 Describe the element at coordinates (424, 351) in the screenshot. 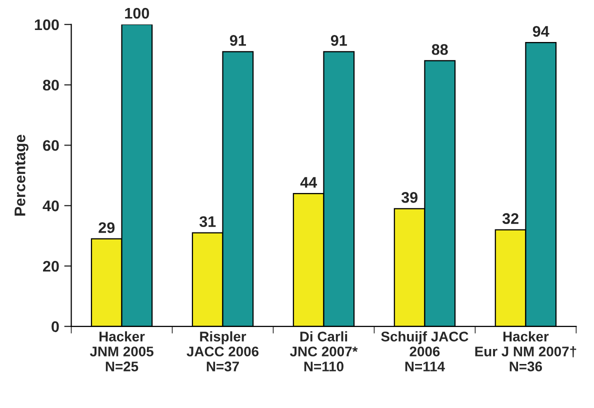

I see `x-tick-label: Schuijf JACC 2006 N=114` at that location.